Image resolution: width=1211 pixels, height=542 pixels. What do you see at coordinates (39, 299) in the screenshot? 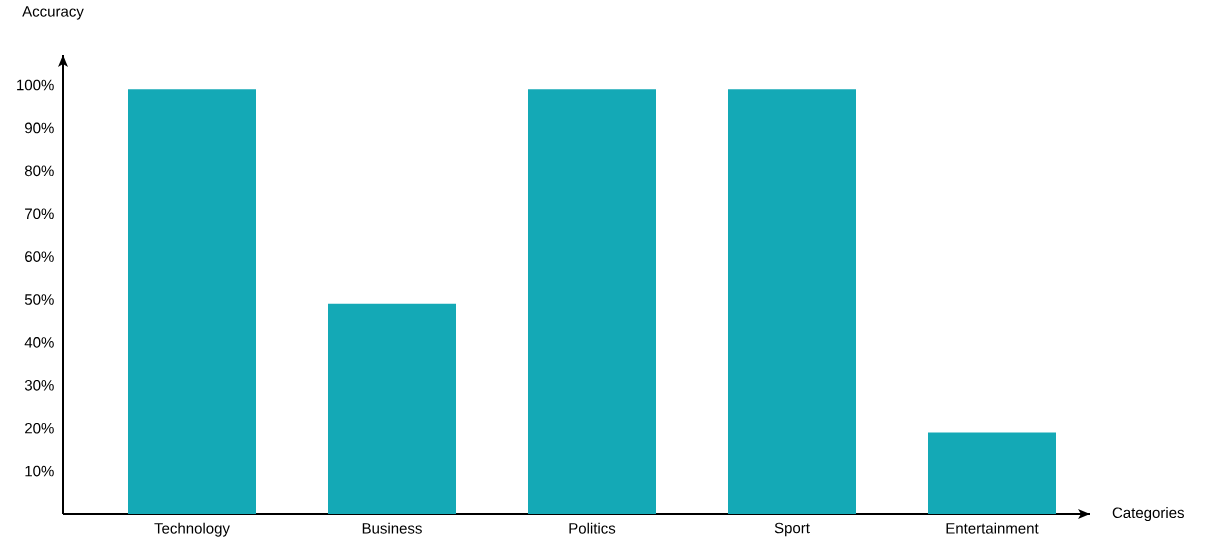
I see `y-tick-label: 50%` at bounding box center [39, 299].